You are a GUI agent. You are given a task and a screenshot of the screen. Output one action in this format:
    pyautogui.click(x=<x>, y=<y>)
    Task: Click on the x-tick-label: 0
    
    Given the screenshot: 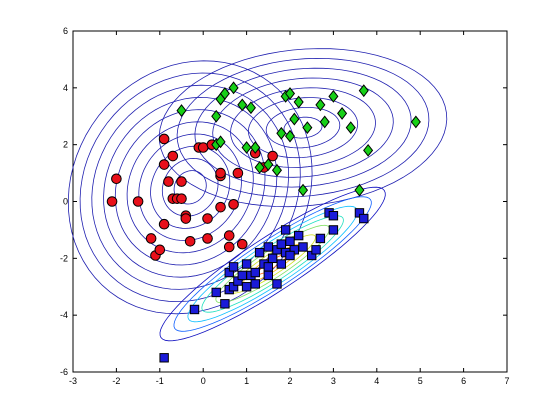 What is the action you would take?
    pyautogui.click(x=203, y=381)
    